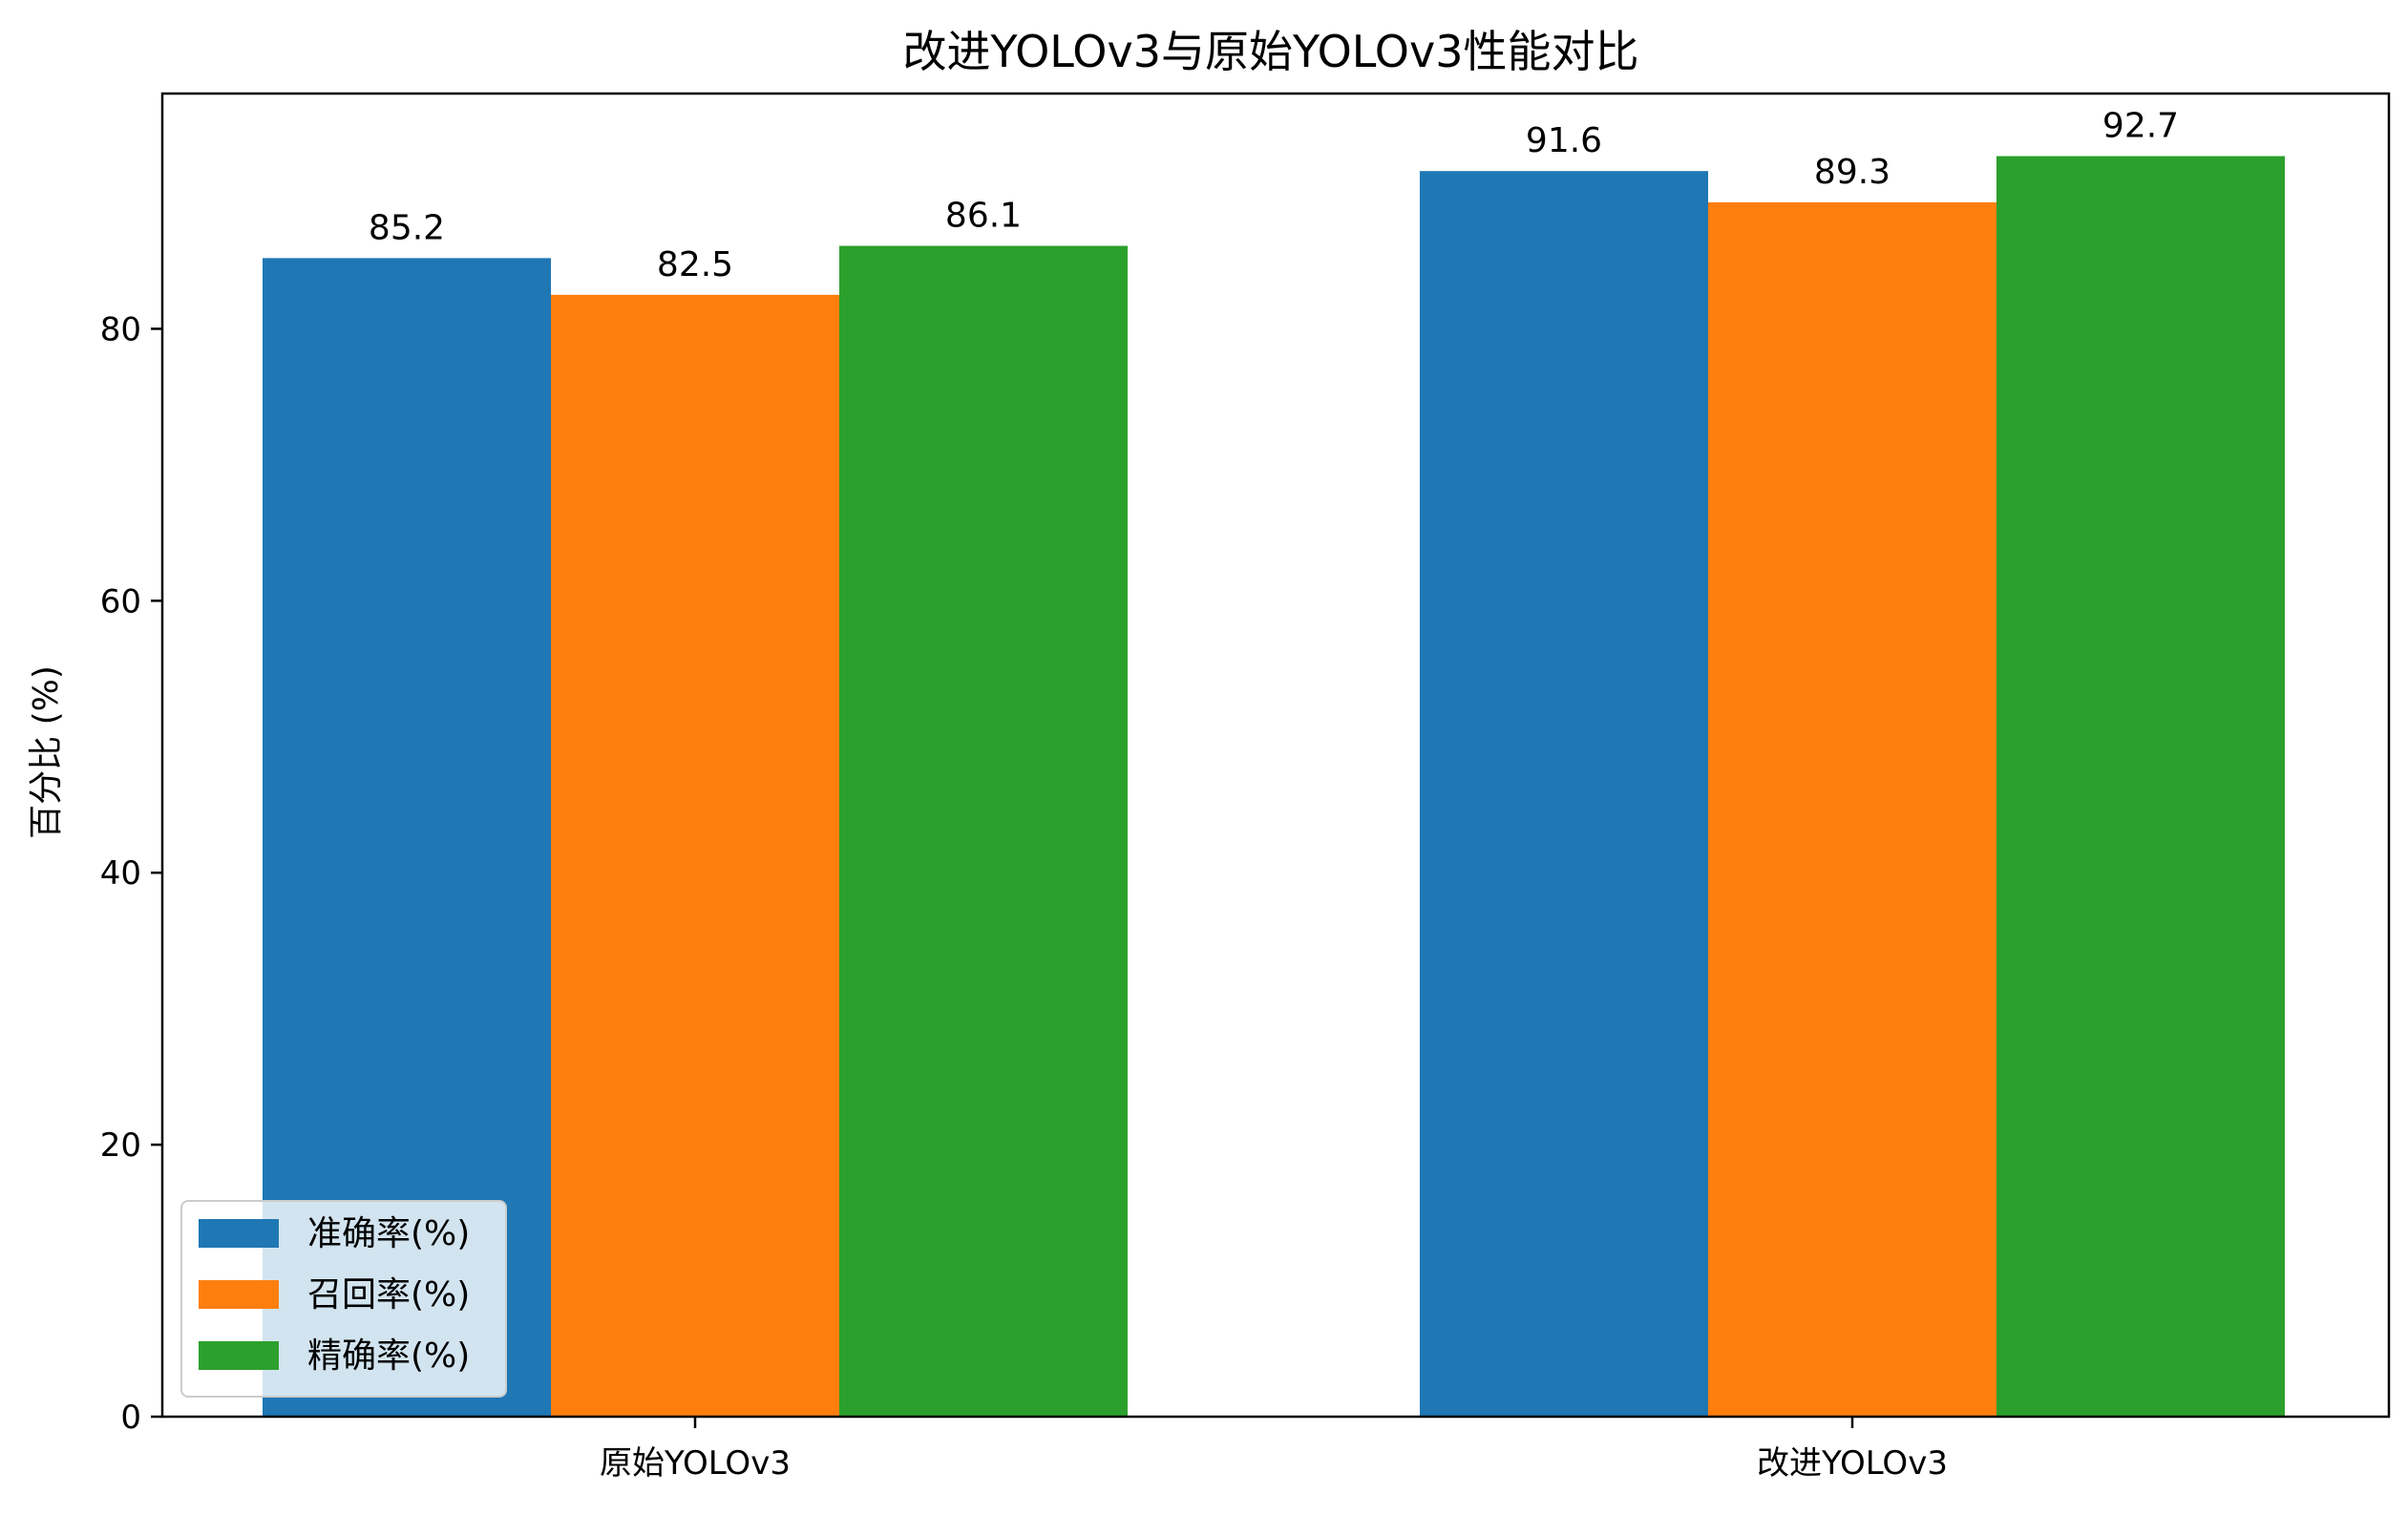 The width and height of the screenshot is (2408, 1515). I want to click on y-axis-label: 百分比 (%), so click(46, 752).